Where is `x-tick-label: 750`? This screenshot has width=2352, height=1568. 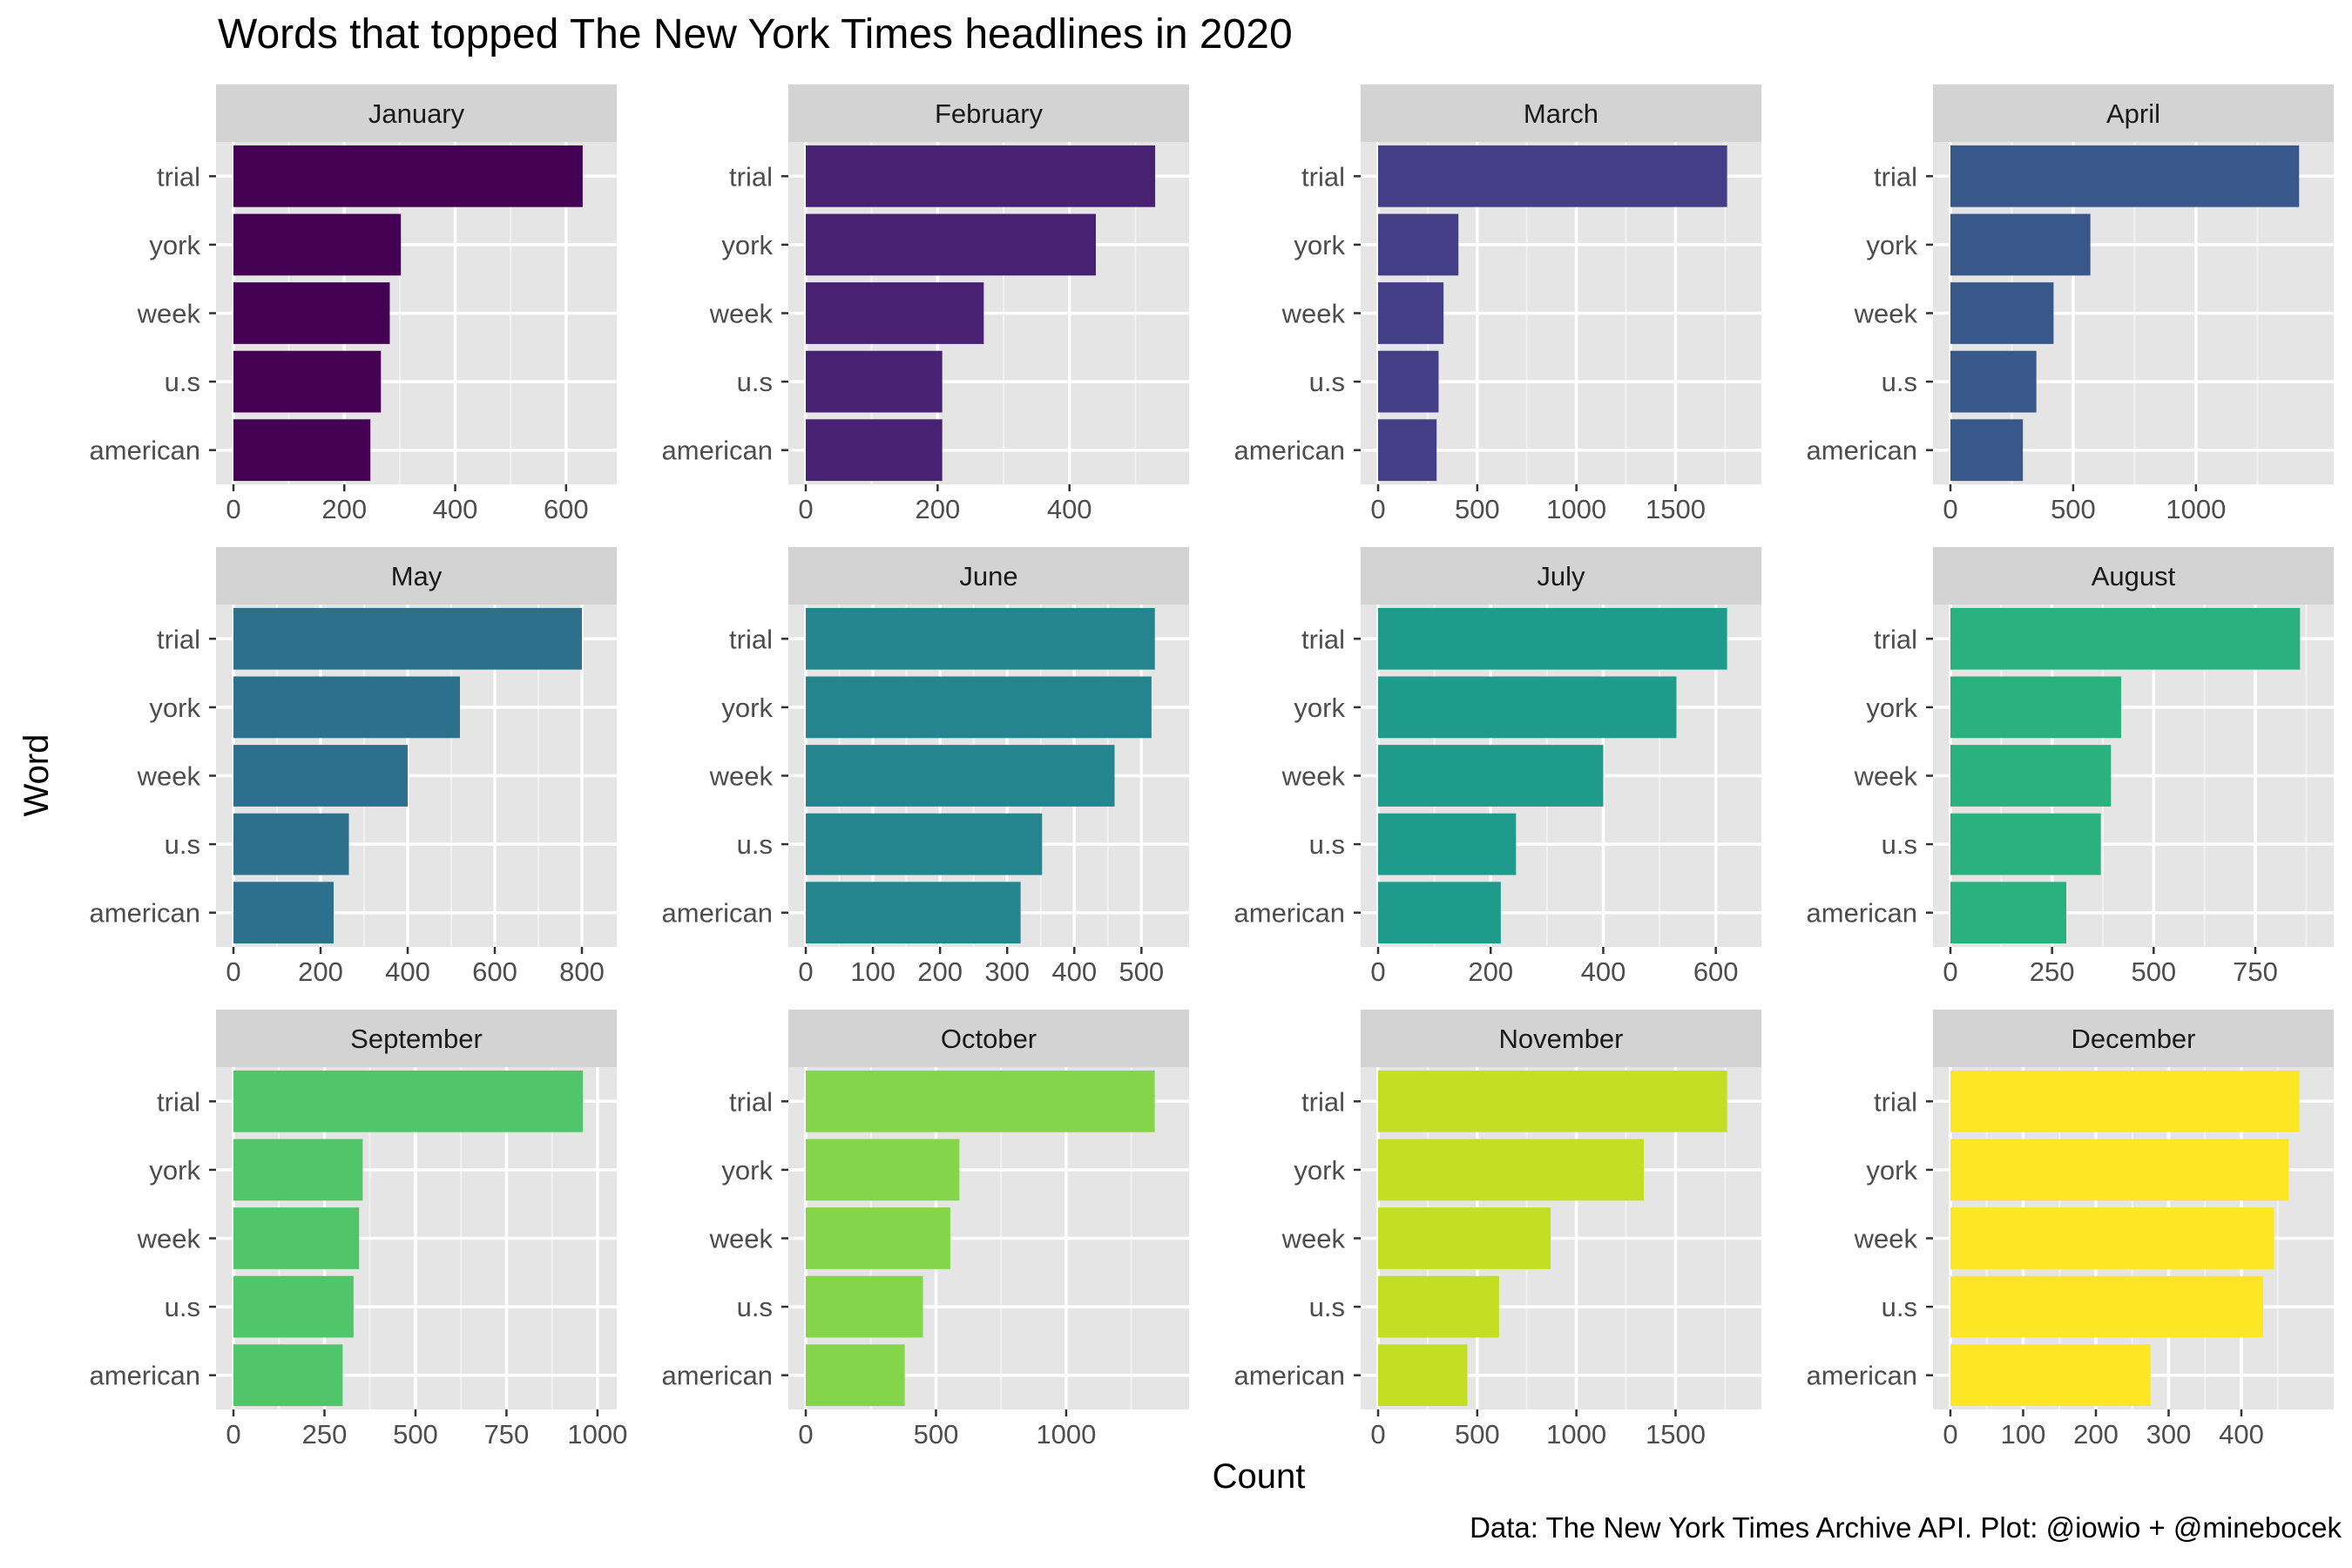
x-tick-label: 750 is located at coordinates (507, 1434).